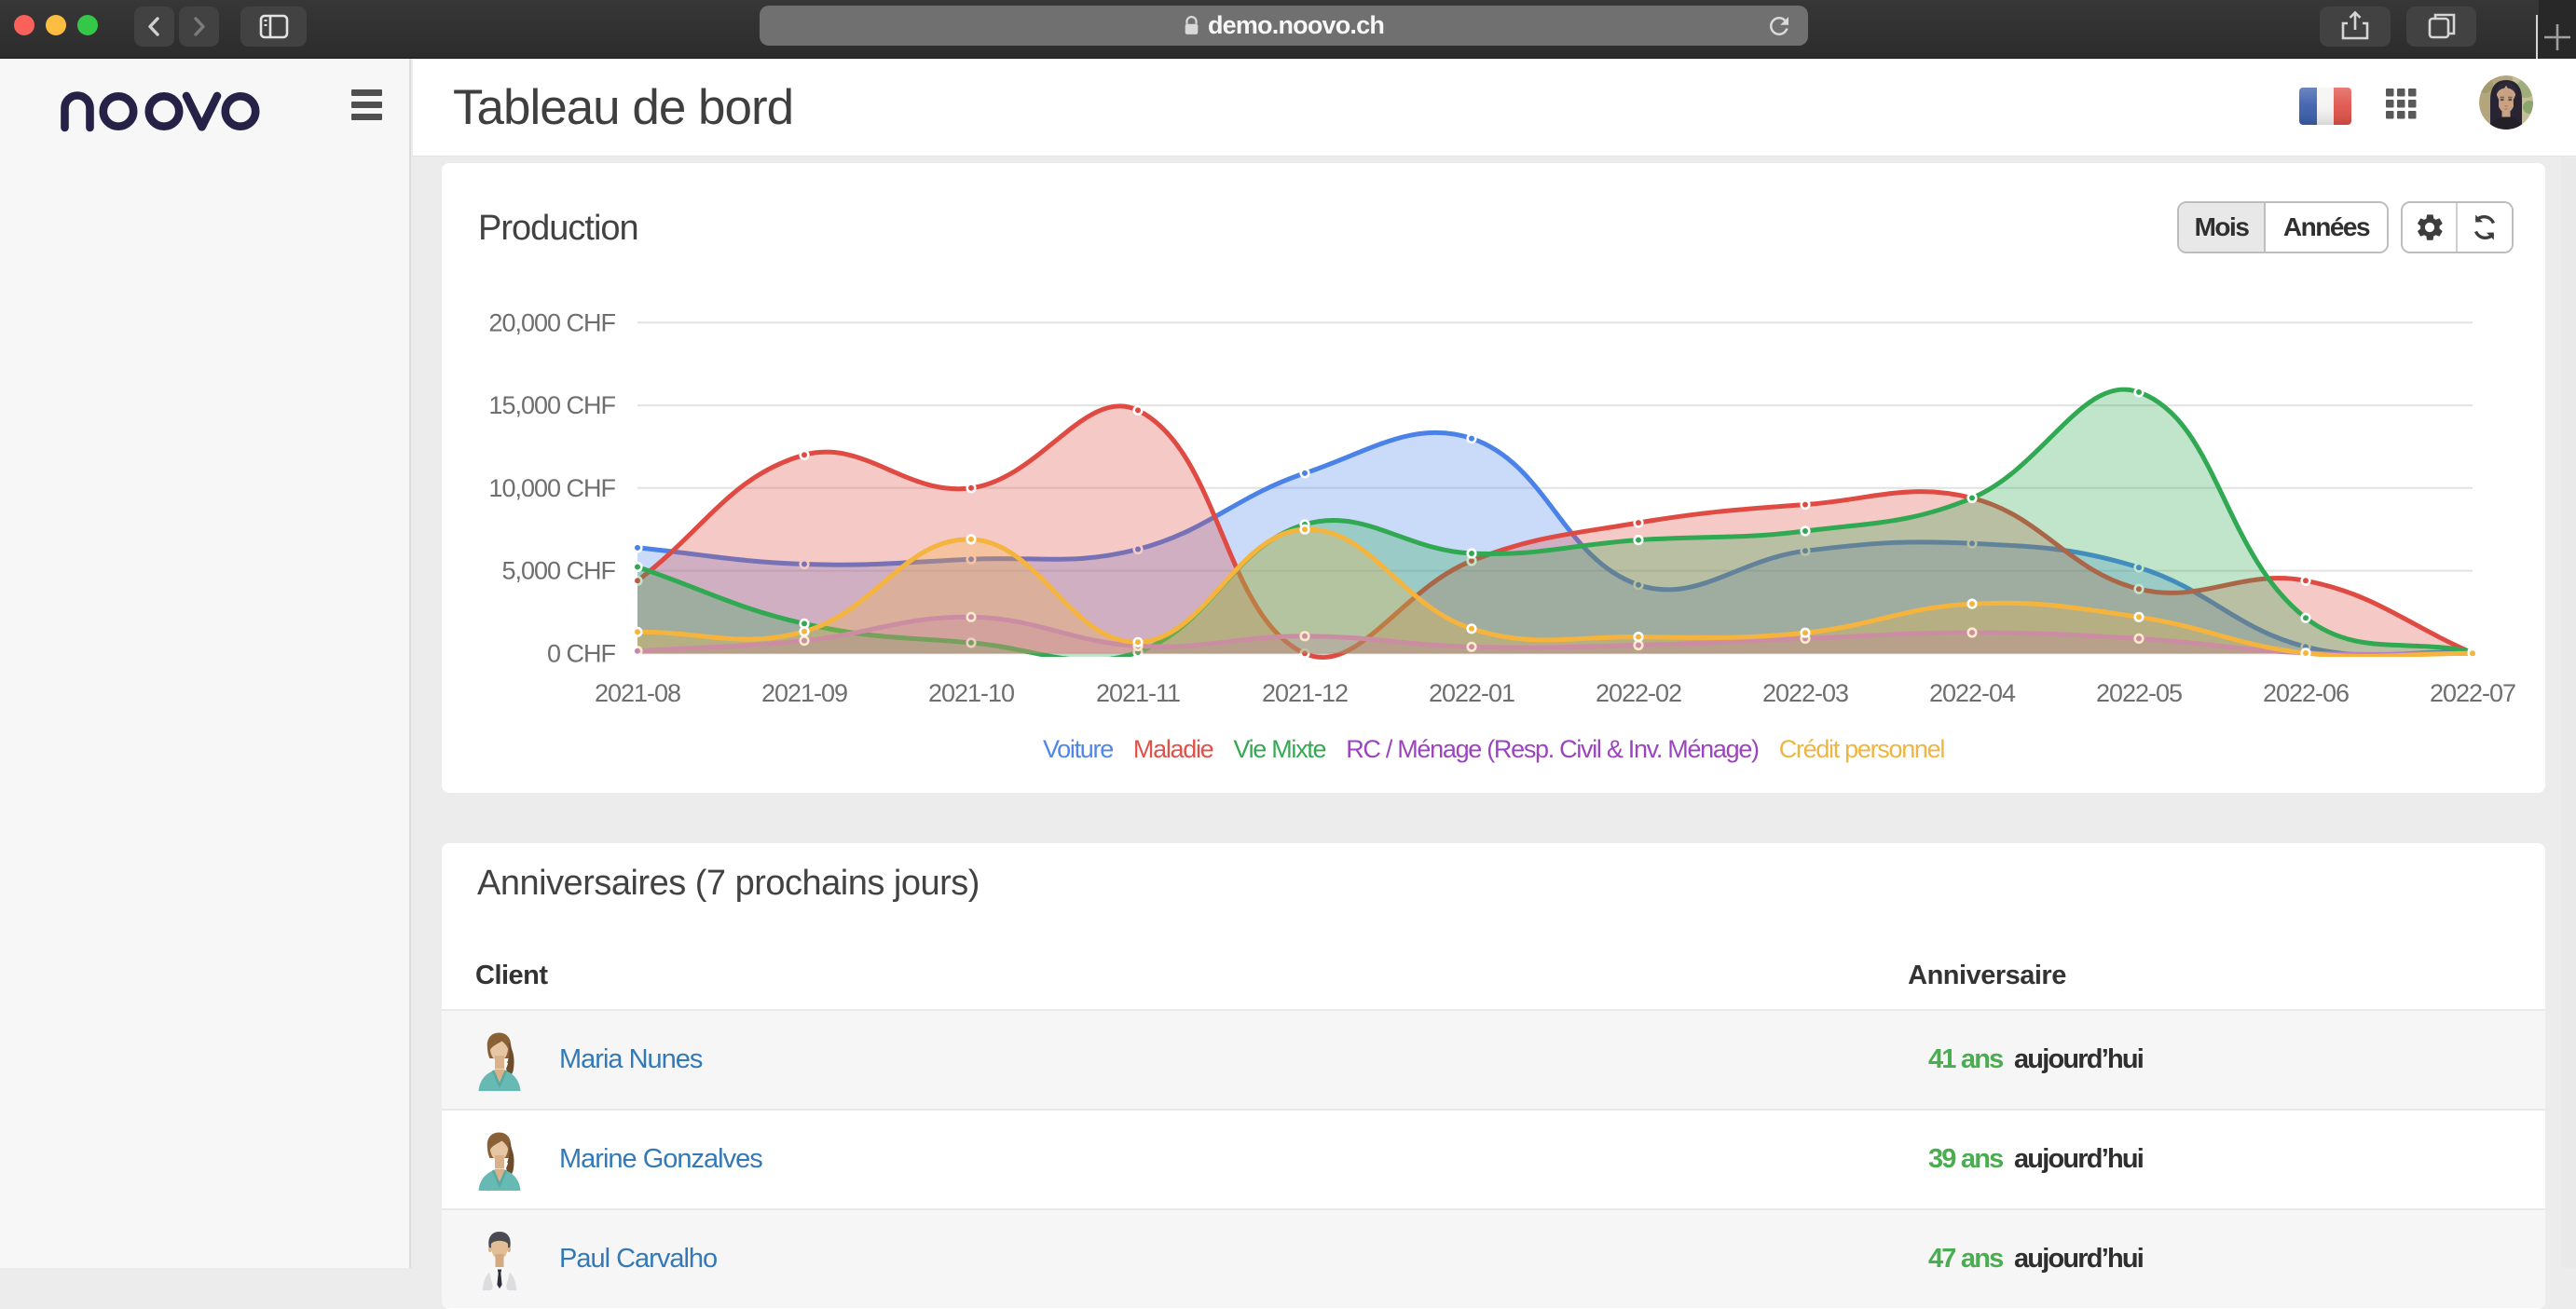 Image resolution: width=2576 pixels, height=1309 pixels. I want to click on svg-text: 0 CHF, so click(581, 653).